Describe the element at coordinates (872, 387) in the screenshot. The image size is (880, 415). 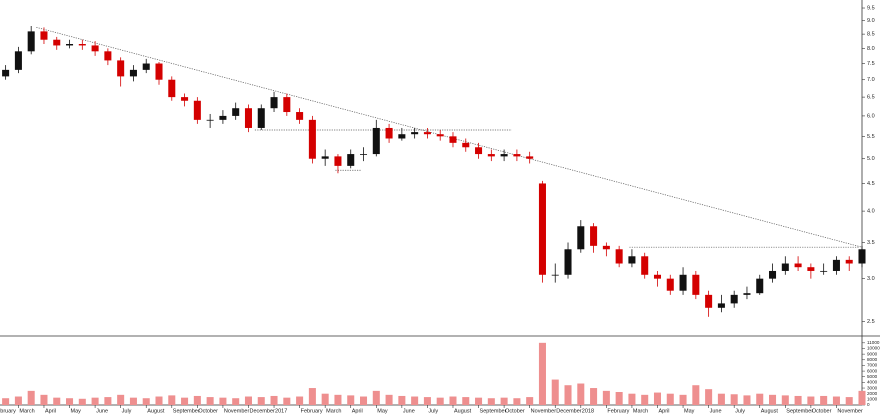
I see `volume-tick-label: 3000` at that location.